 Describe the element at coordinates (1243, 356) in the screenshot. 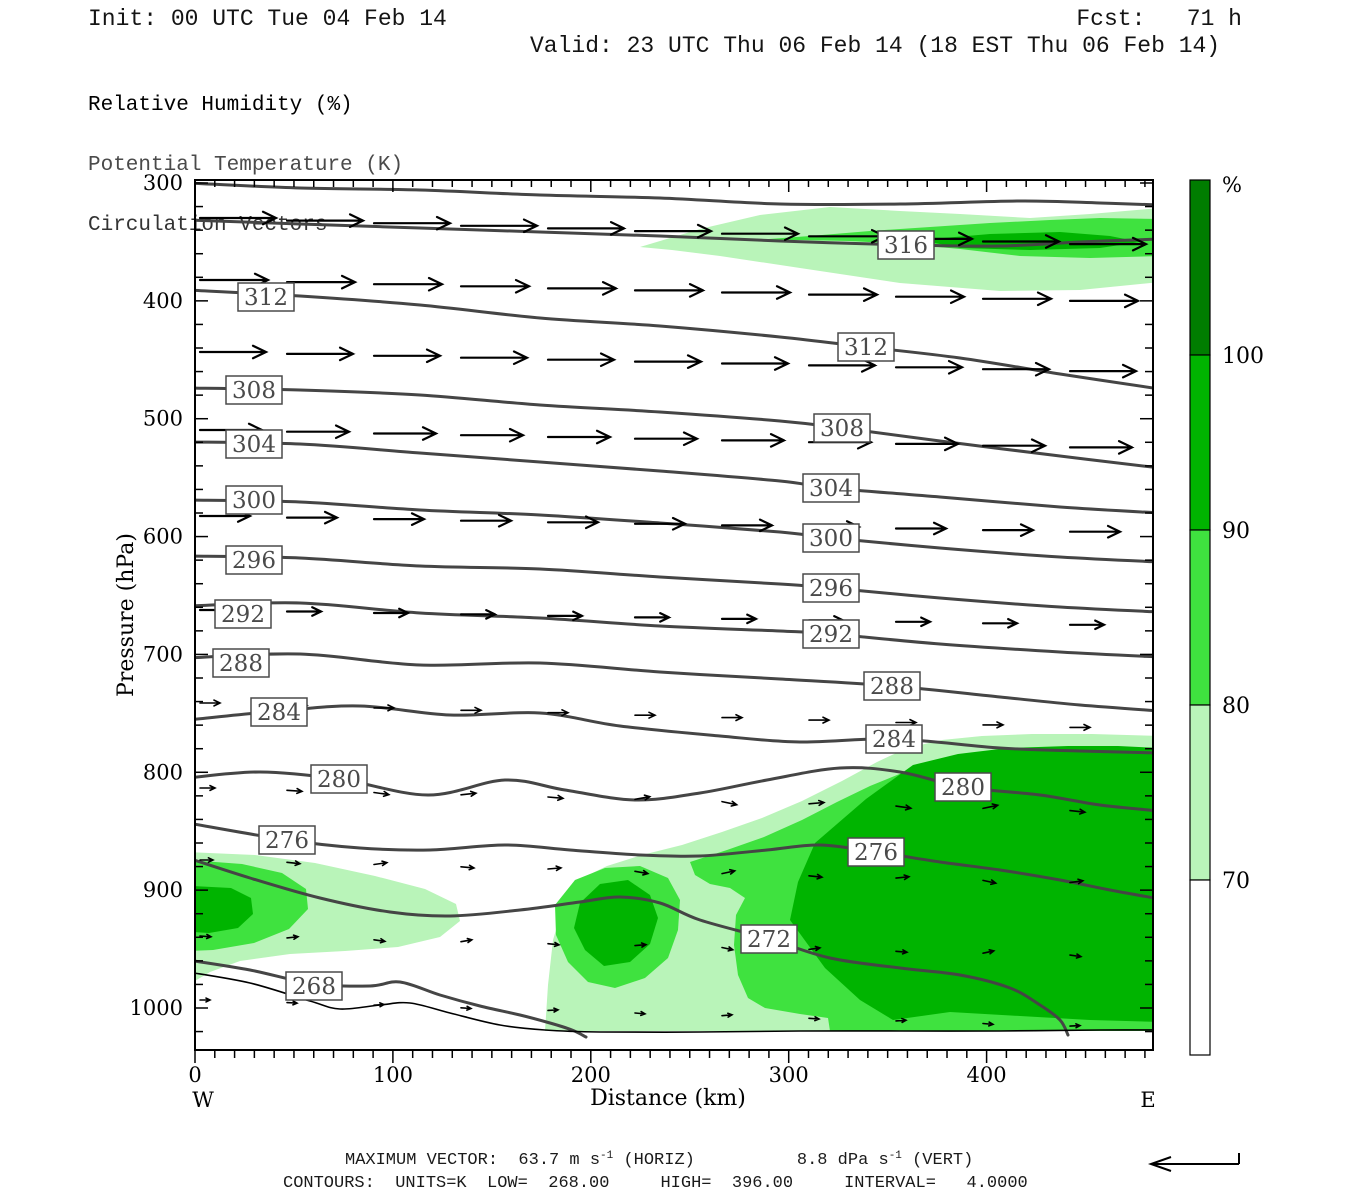

I see `colorbar-label-100: 100` at that location.